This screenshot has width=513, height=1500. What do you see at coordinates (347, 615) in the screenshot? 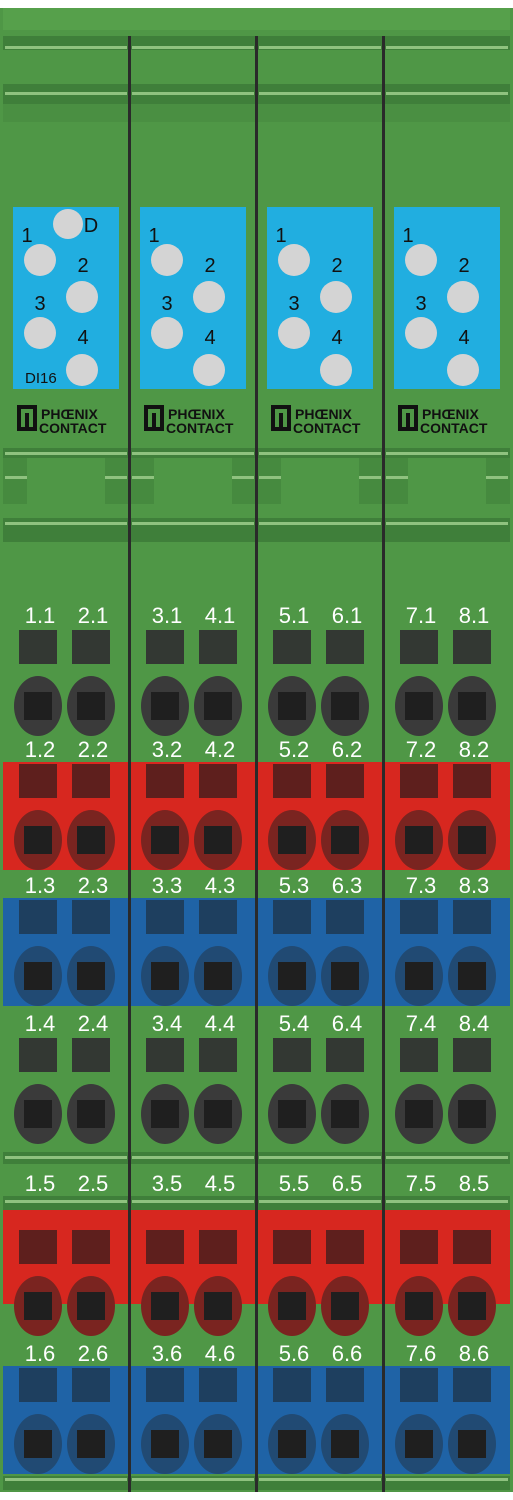
I see `terminal-label-6-1: 6.1` at bounding box center [347, 615].